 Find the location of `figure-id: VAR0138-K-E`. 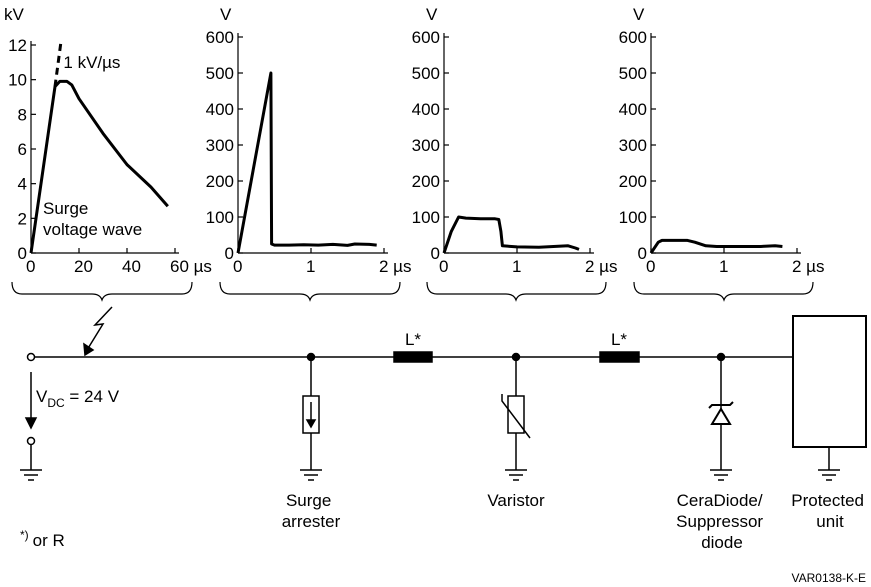

figure-id: VAR0138-K-E is located at coordinates (829, 578).